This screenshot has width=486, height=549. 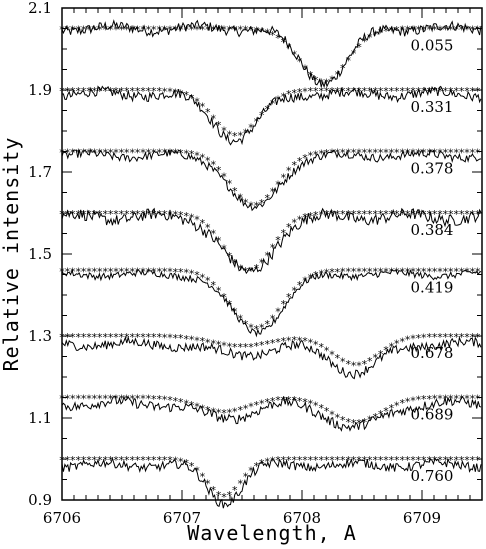 I want to click on y-axis-title: Relative intensity, so click(x=11, y=254).